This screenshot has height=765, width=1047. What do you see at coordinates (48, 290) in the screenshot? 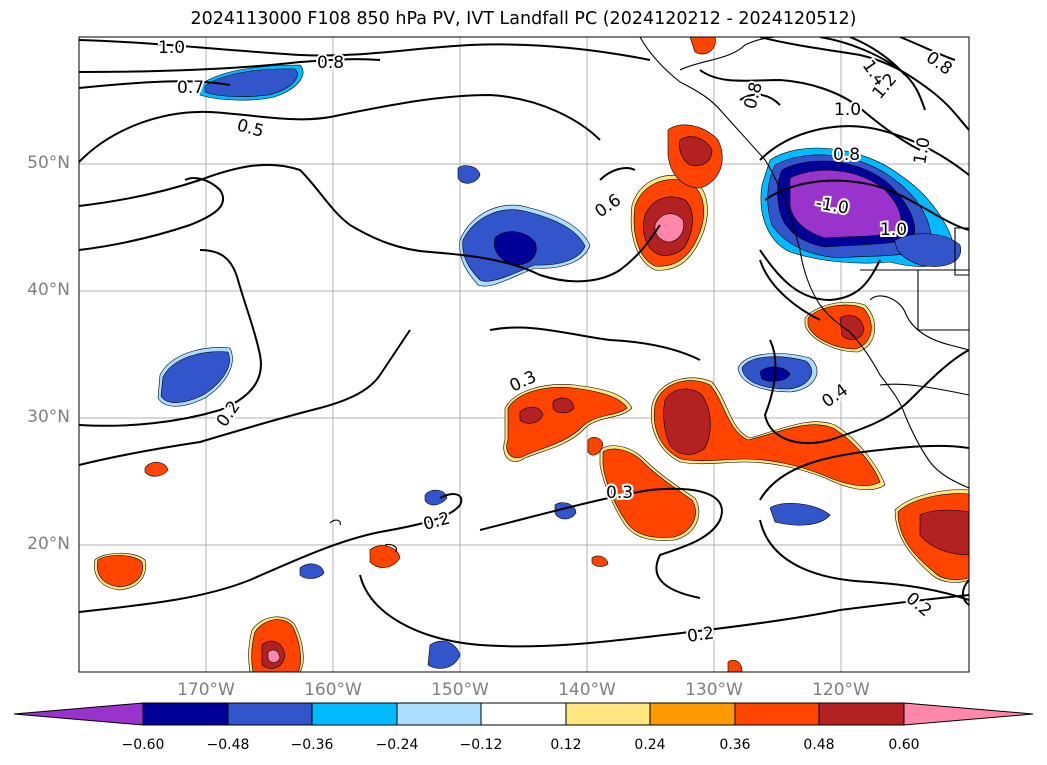
I see `lat-label: 40°N` at bounding box center [48, 290].